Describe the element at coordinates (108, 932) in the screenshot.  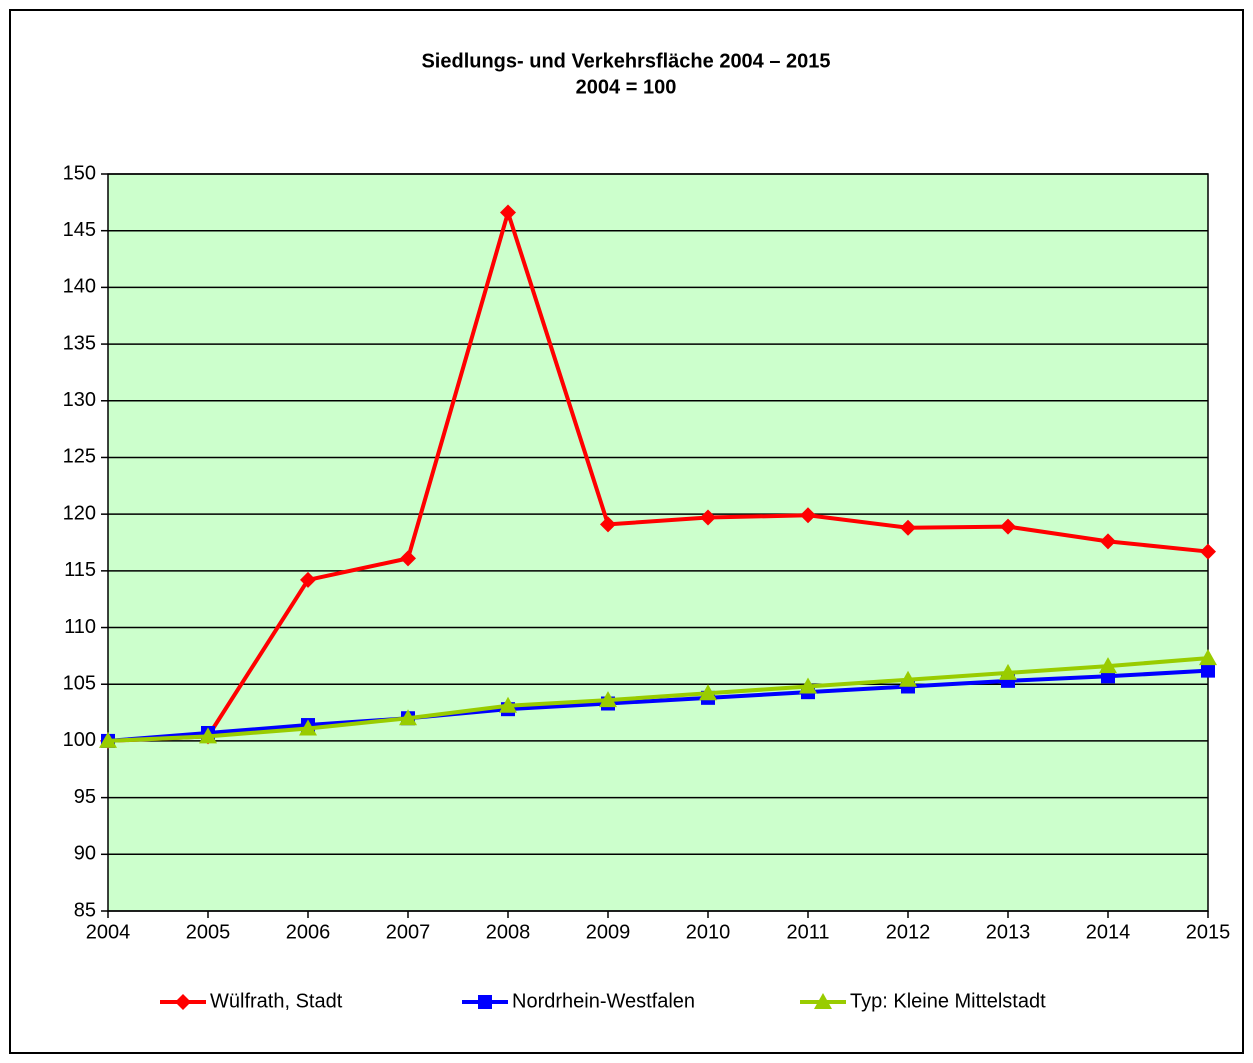
I see `x-tick-label: 2004` at that location.